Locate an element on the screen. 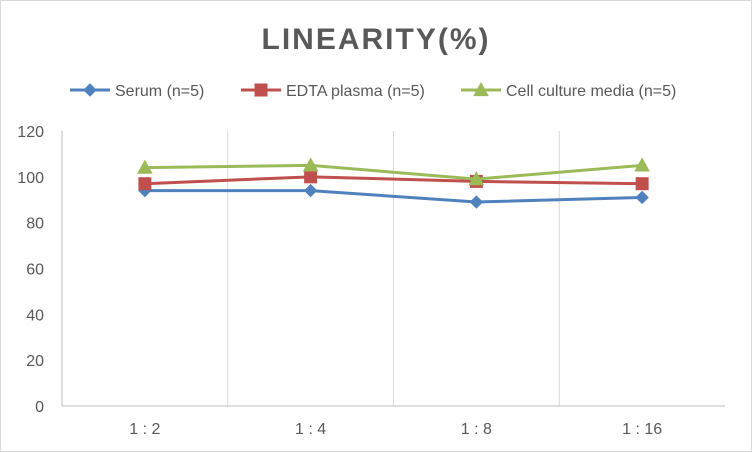  y-tick-label: 0 is located at coordinates (39, 407).